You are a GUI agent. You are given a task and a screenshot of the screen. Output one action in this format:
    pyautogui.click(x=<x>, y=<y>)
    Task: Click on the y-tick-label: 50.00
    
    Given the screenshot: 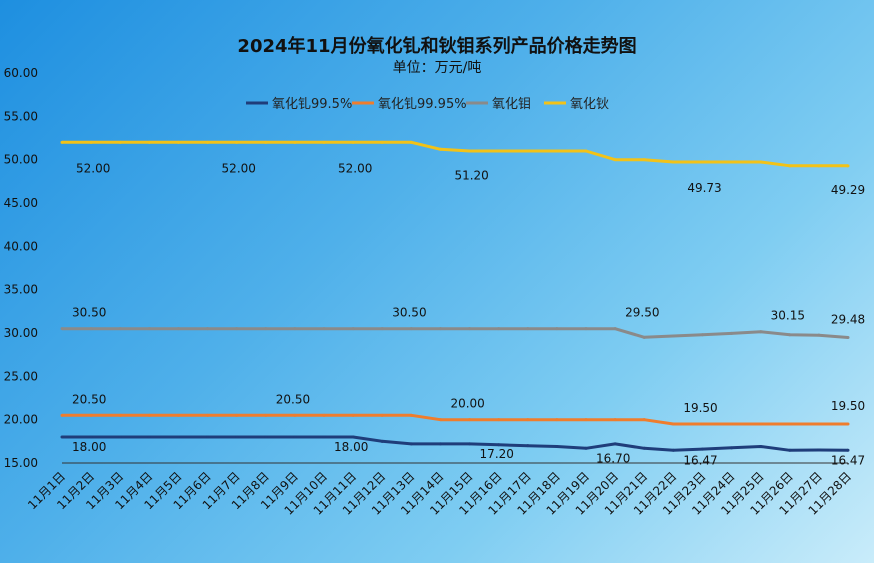 What is the action you would take?
    pyautogui.click(x=21, y=160)
    